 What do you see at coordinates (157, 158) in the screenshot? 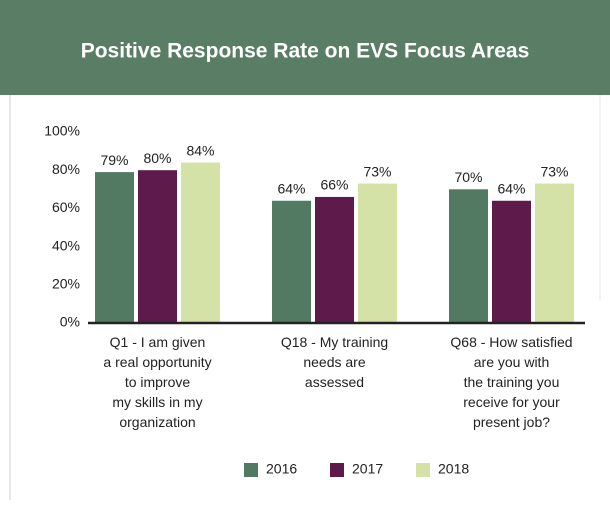
I see `value-label: 80%` at bounding box center [157, 158].